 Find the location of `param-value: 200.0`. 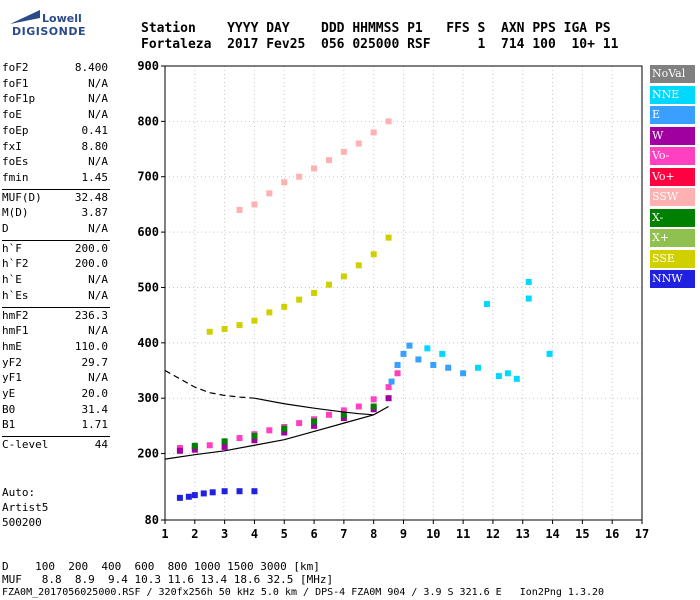

param-value: 200.0 is located at coordinates (91, 248).